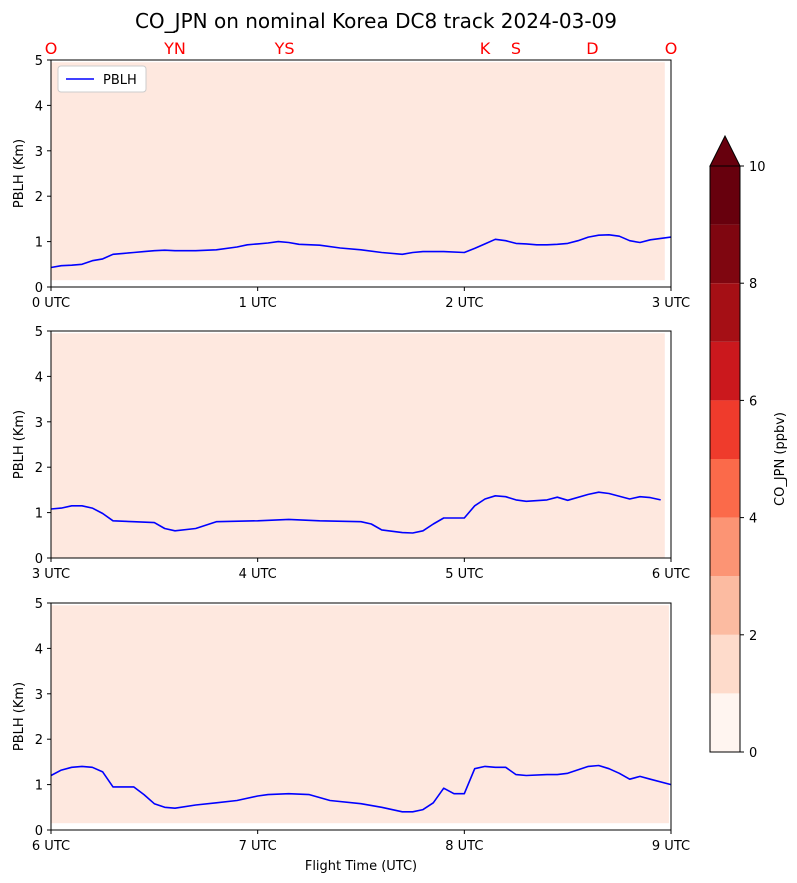  I want to click on colorbar-label: CO_JPN (ppbv), so click(780, 459).